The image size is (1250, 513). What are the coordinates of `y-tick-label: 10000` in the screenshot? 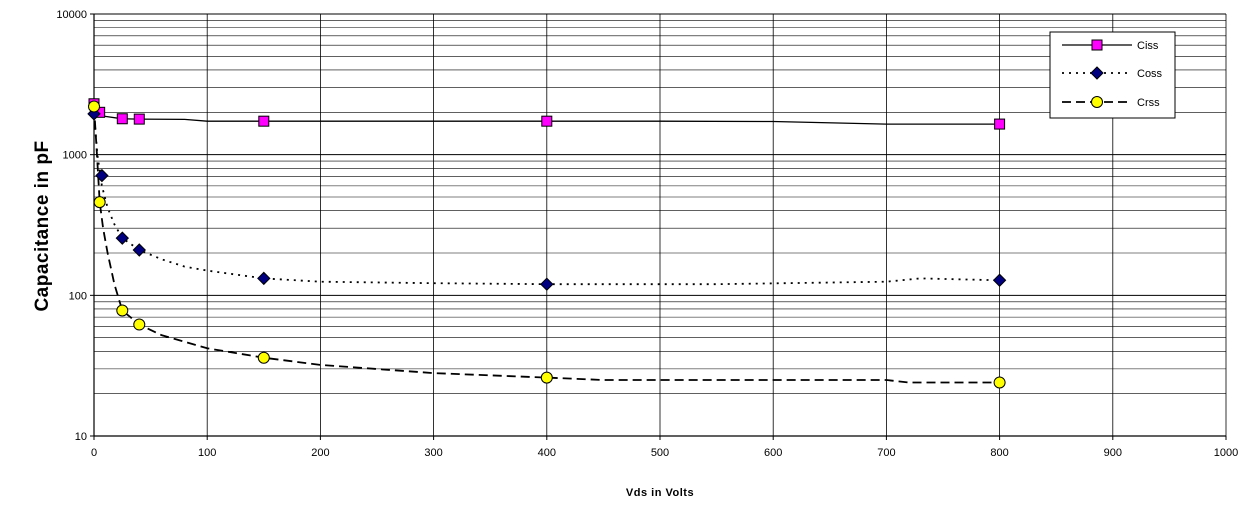 It's located at (71, 15).